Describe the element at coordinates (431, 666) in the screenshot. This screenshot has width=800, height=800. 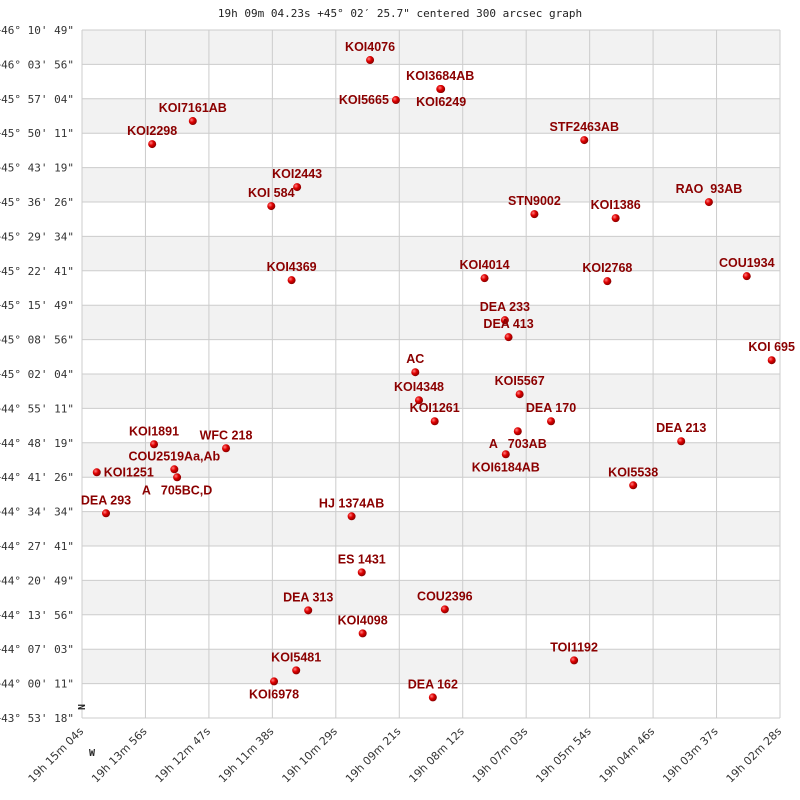
I see `plot-band` at that location.